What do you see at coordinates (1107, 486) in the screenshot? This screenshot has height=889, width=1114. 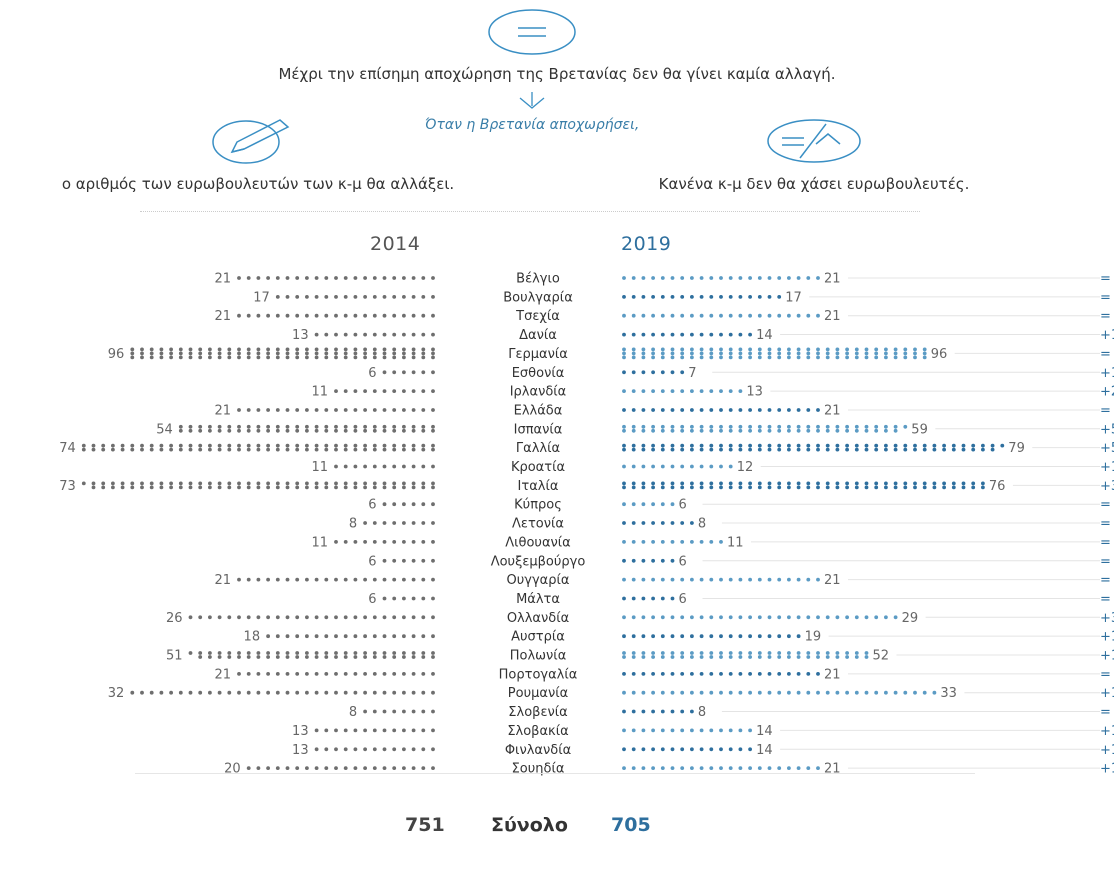 I see `change-value: +3` at bounding box center [1107, 486].